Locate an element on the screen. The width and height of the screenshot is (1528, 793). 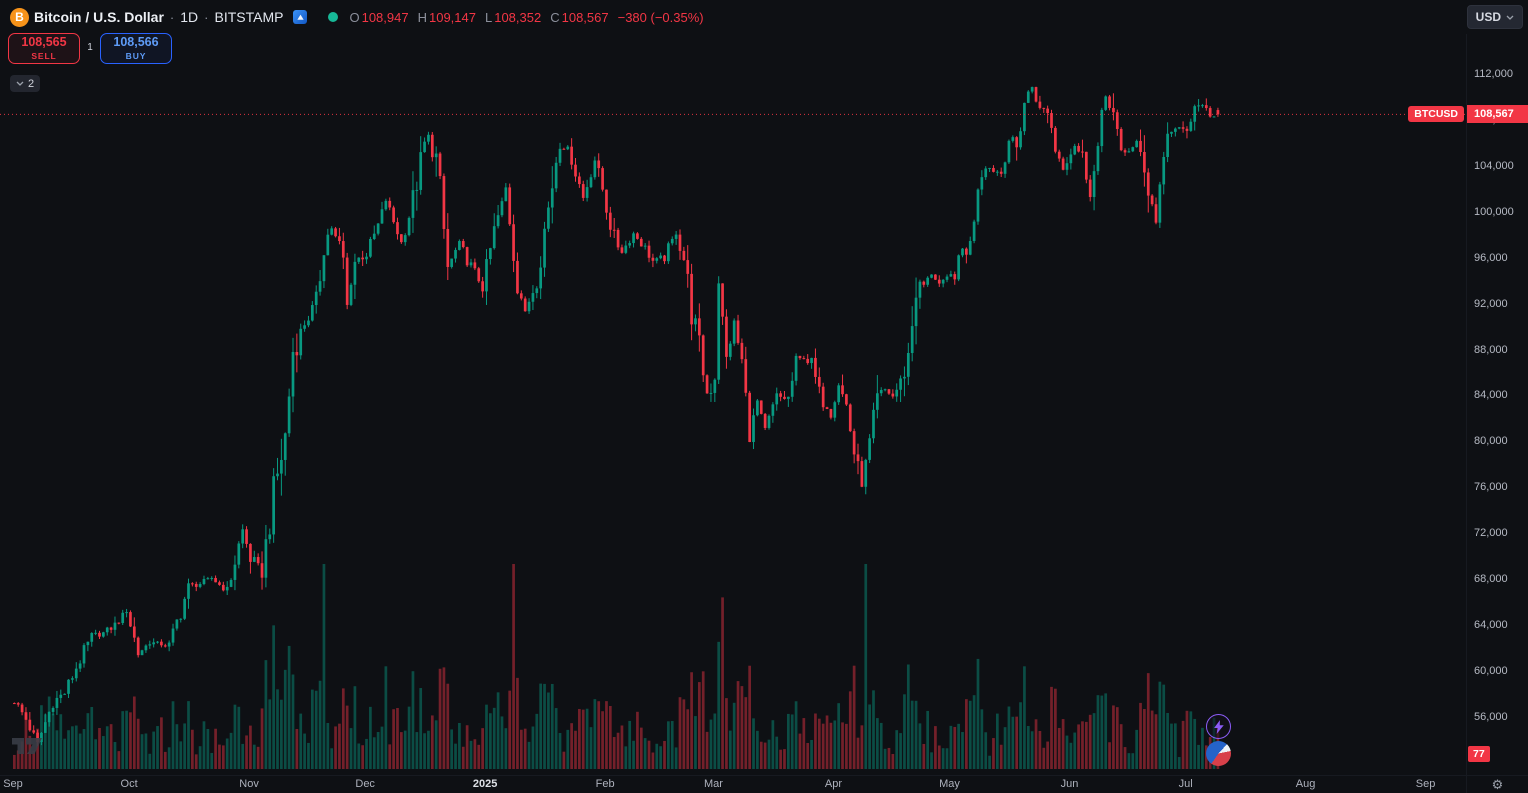
price-tick-label: 84,000 is located at coordinates (1491, 395).